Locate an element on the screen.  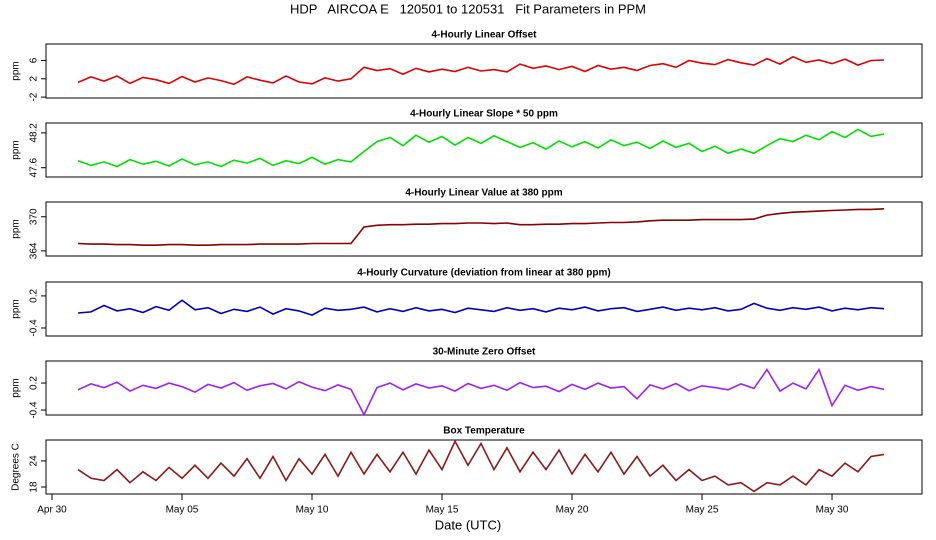
y-tick-label: 48.2 is located at coordinates (34, 133).